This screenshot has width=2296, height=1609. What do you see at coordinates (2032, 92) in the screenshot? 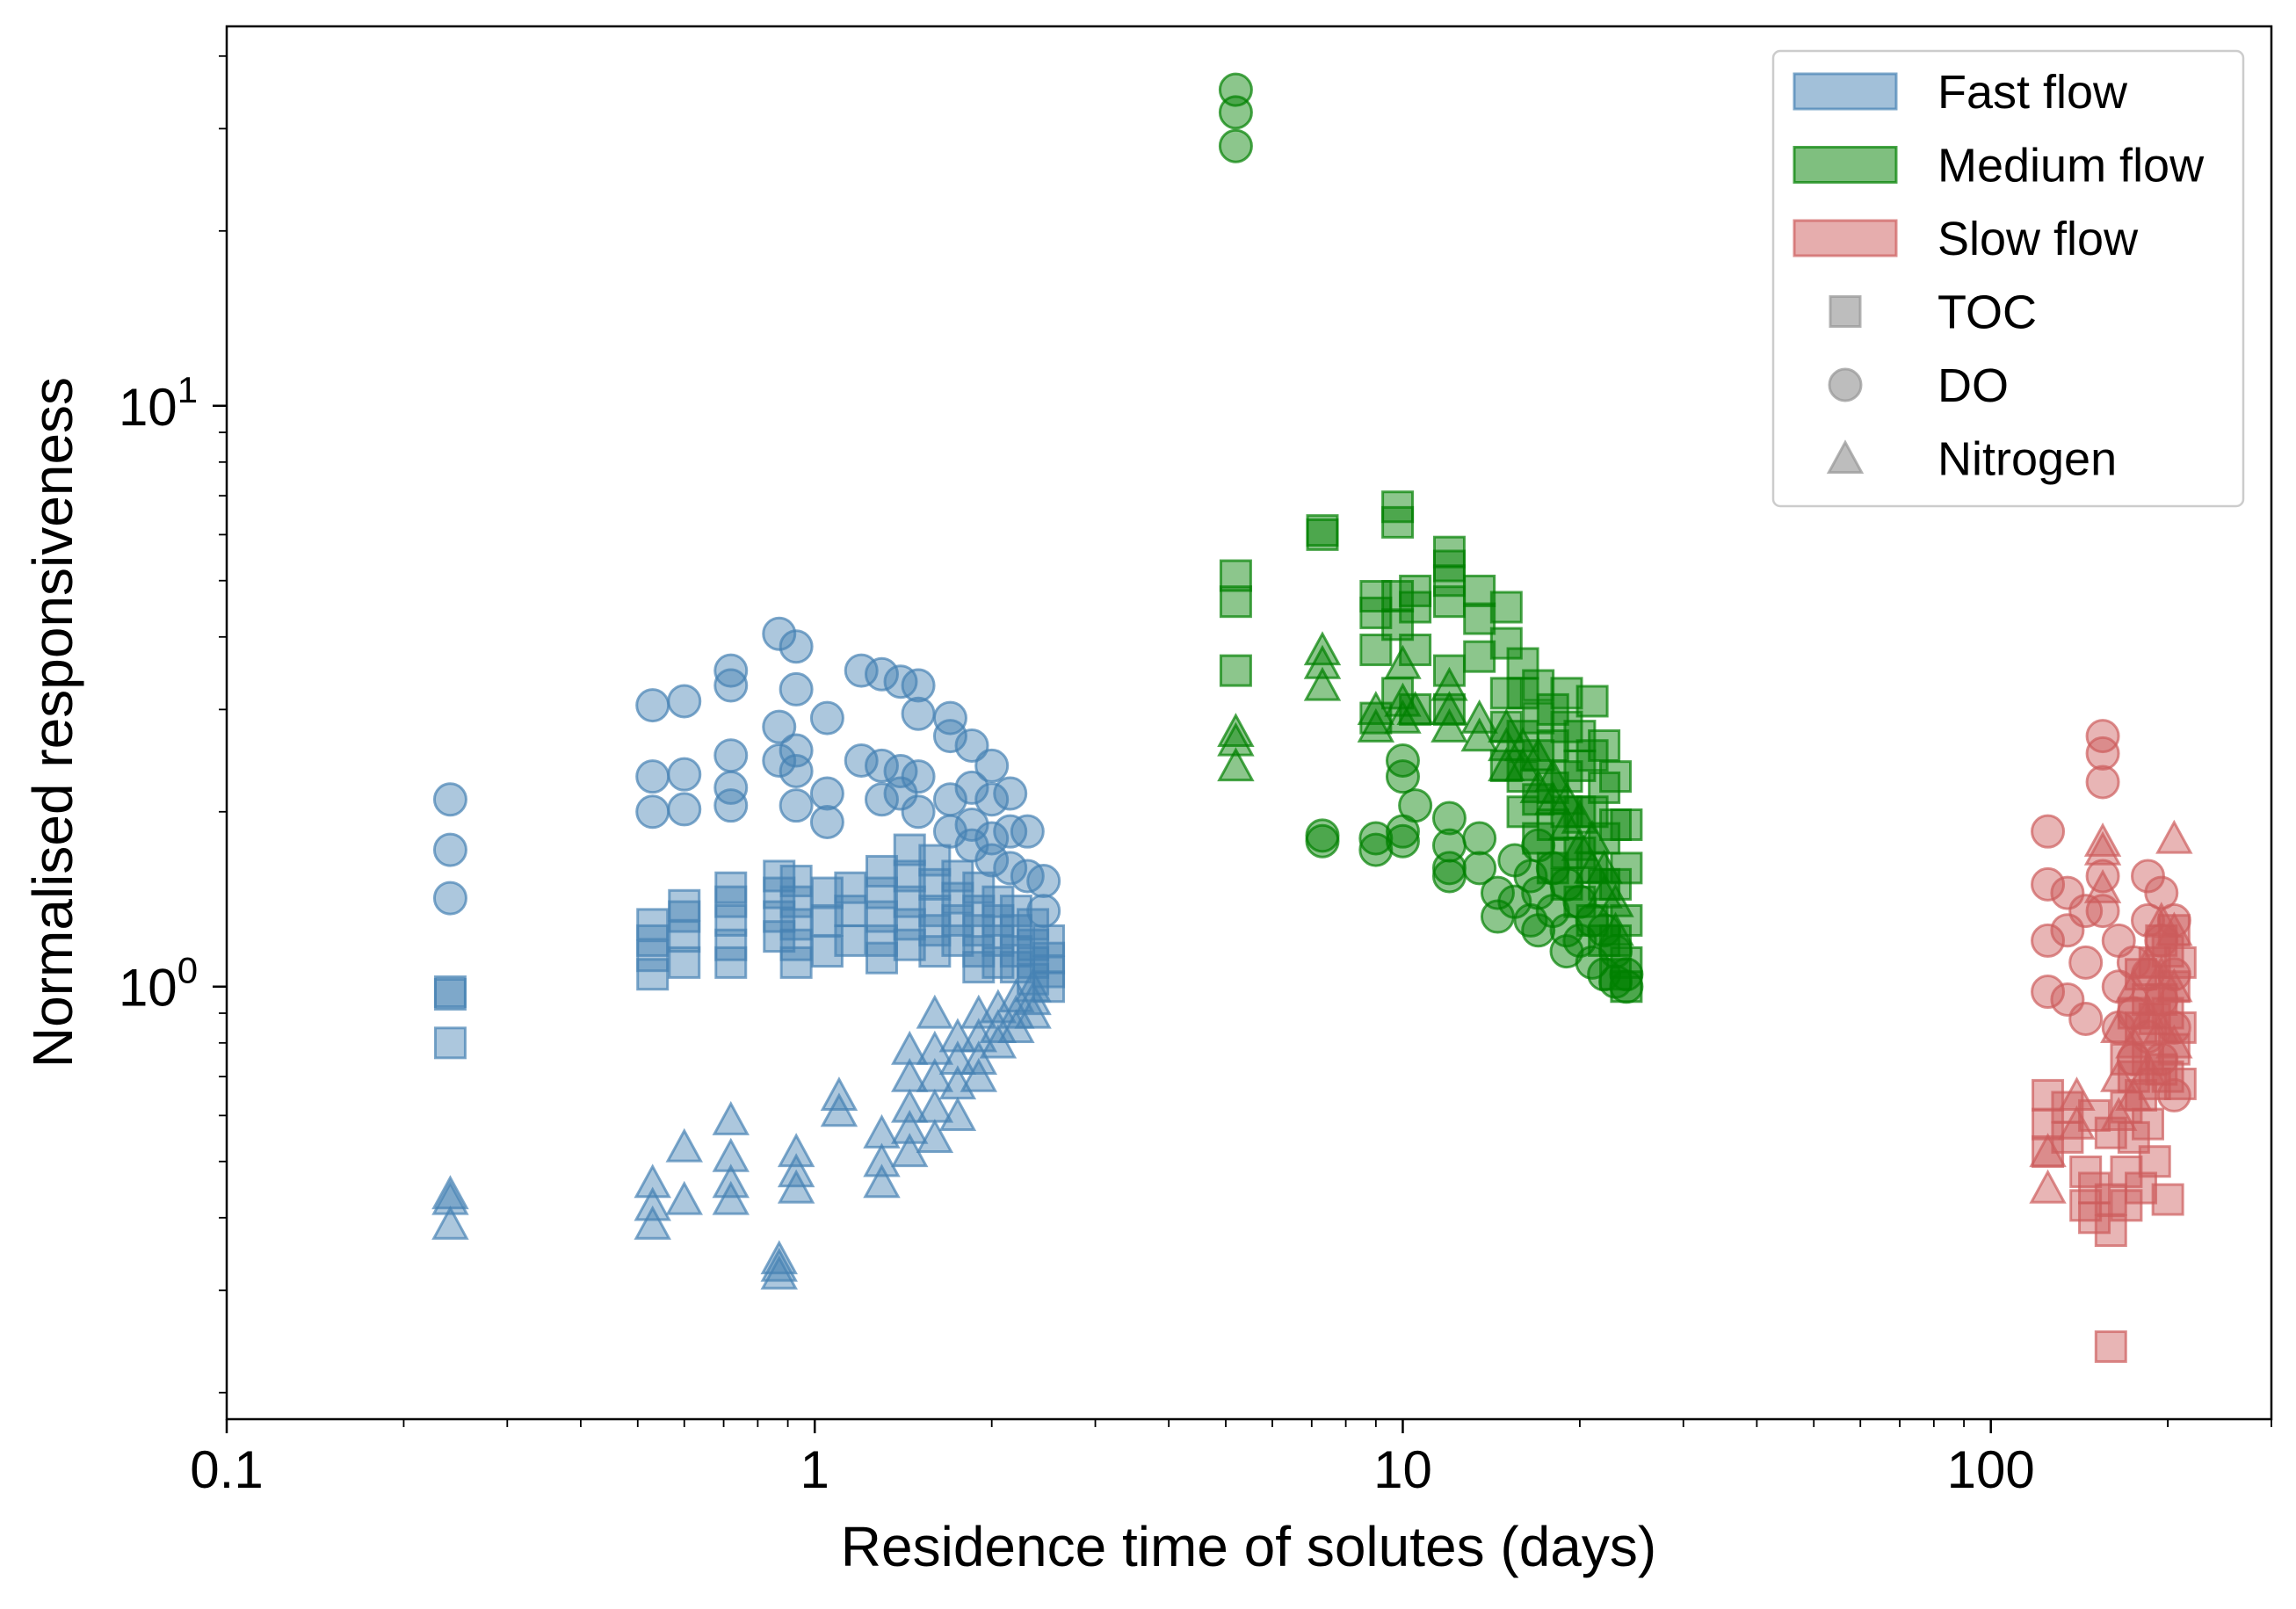
I see `legend-label: Fast flow` at bounding box center [2032, 92].